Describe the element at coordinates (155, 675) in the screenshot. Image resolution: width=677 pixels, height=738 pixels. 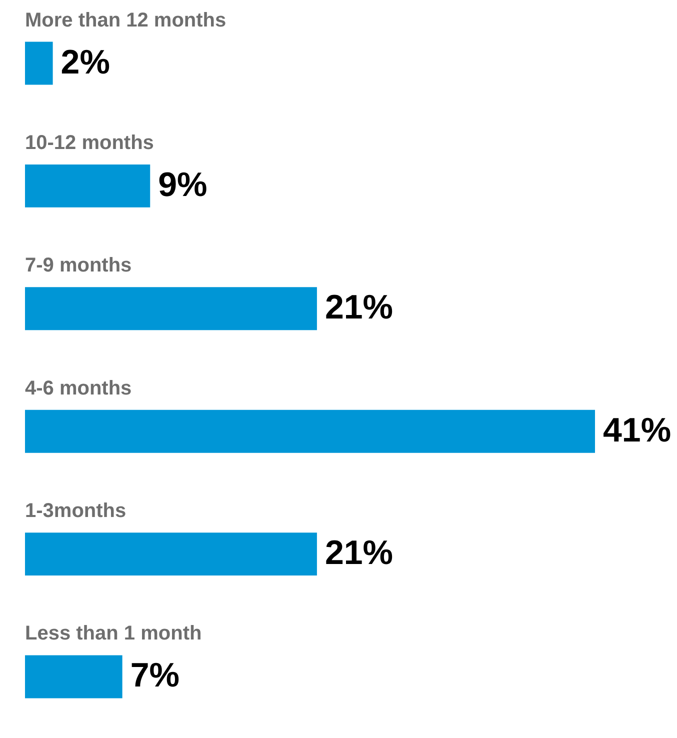
I see `data-label: 7%` at that location.